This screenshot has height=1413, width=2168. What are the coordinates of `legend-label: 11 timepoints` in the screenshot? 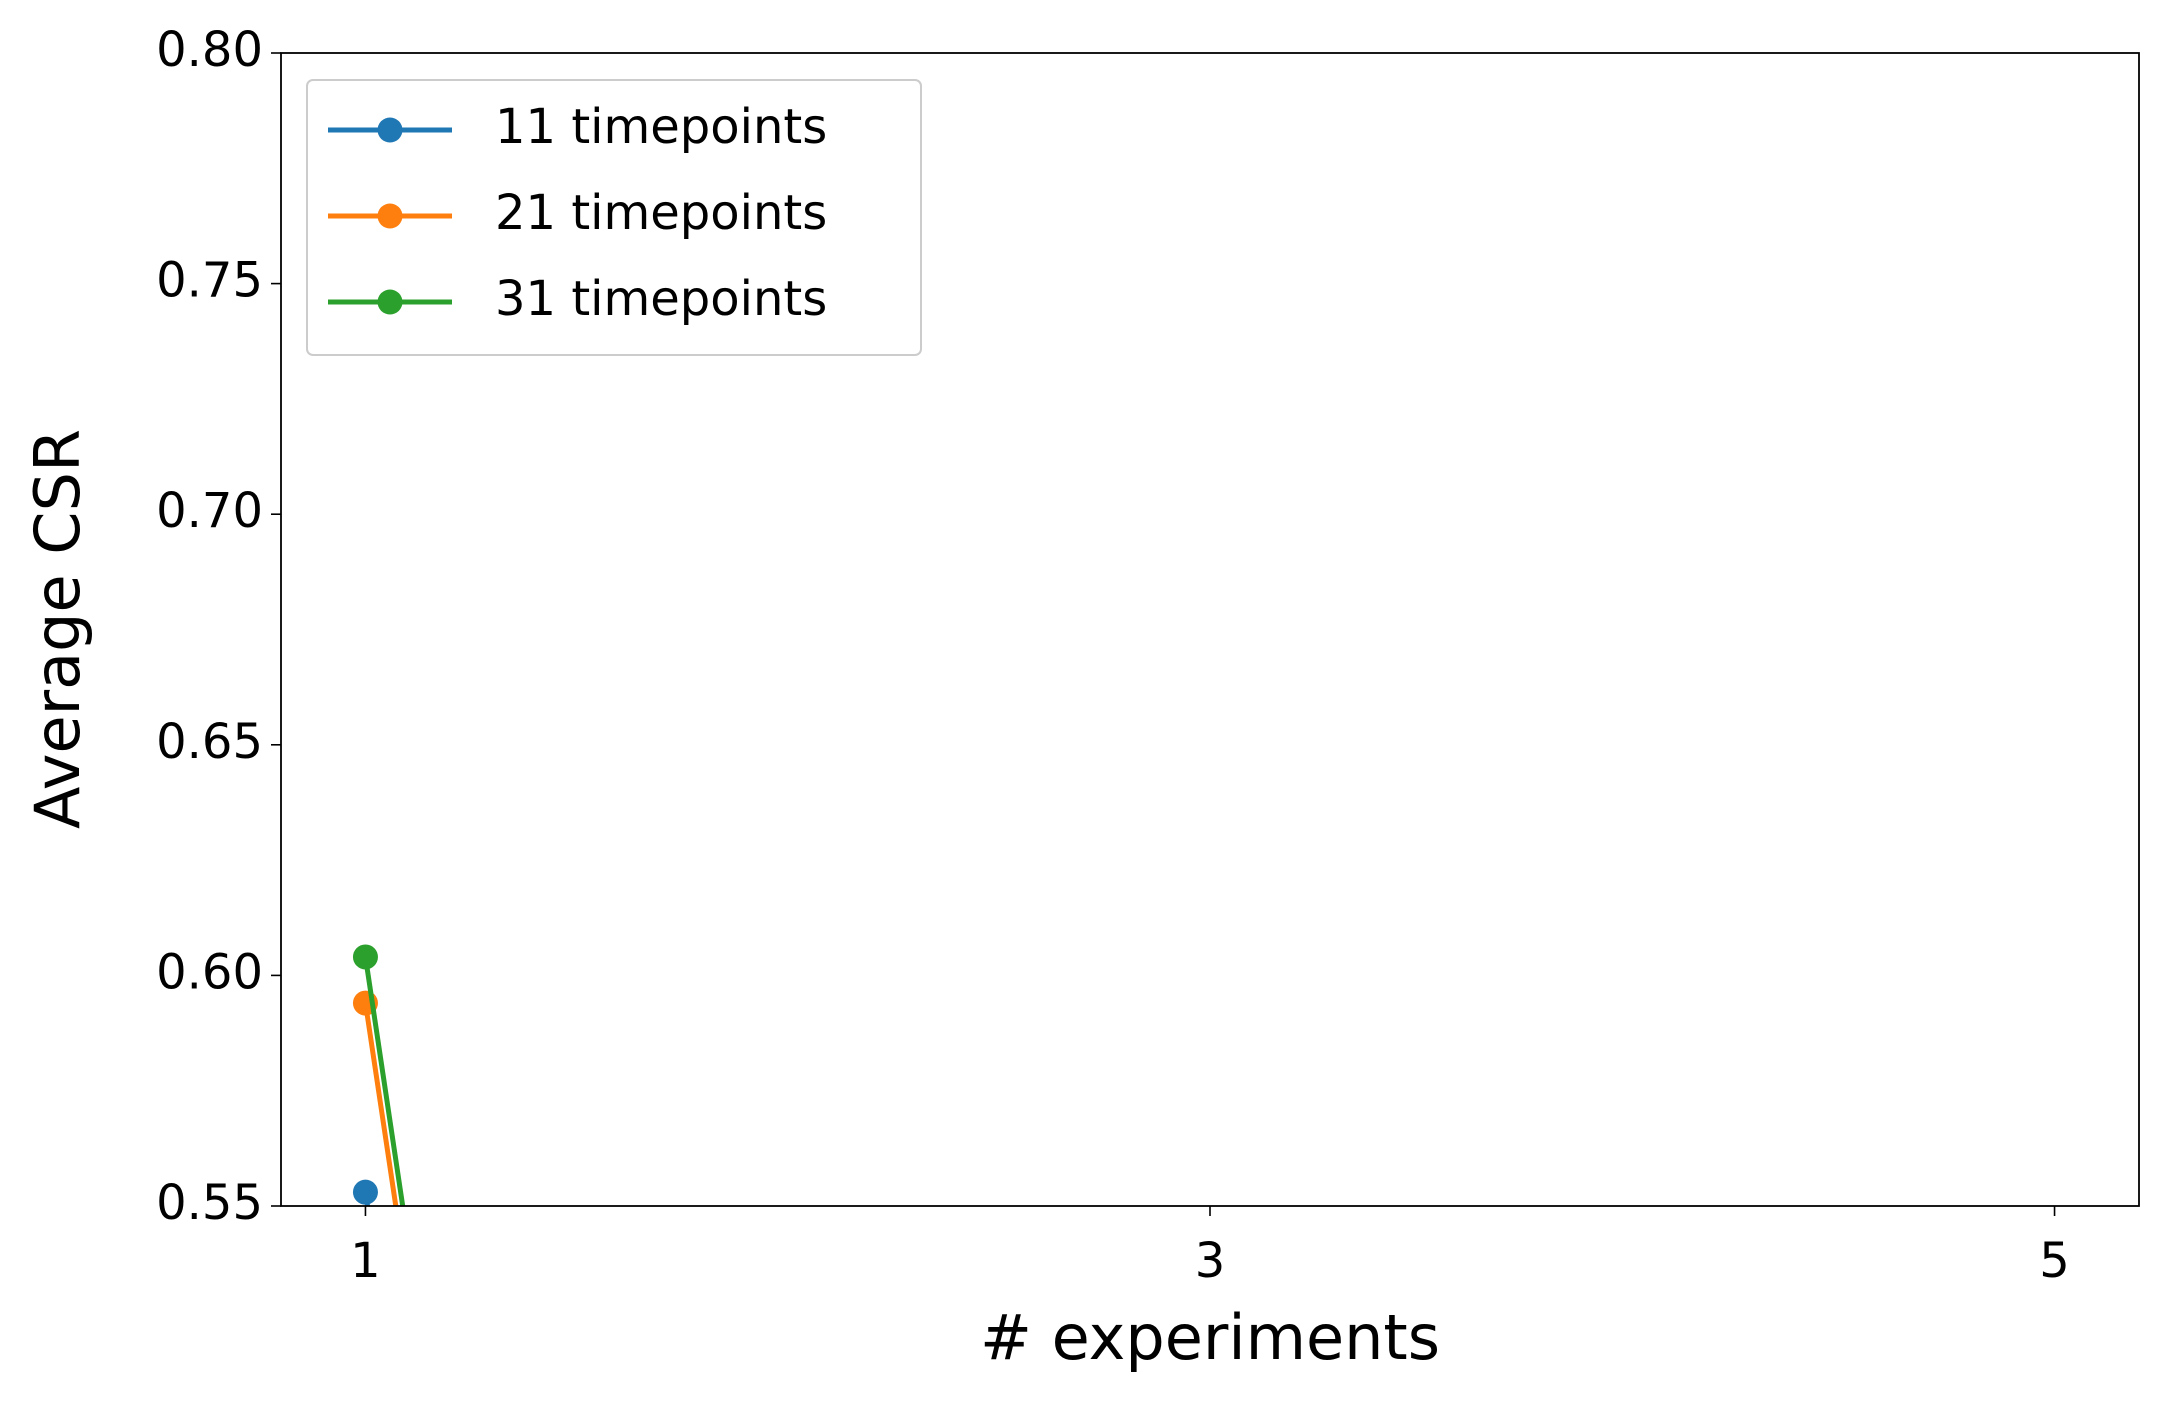 It's located at (661, 127).